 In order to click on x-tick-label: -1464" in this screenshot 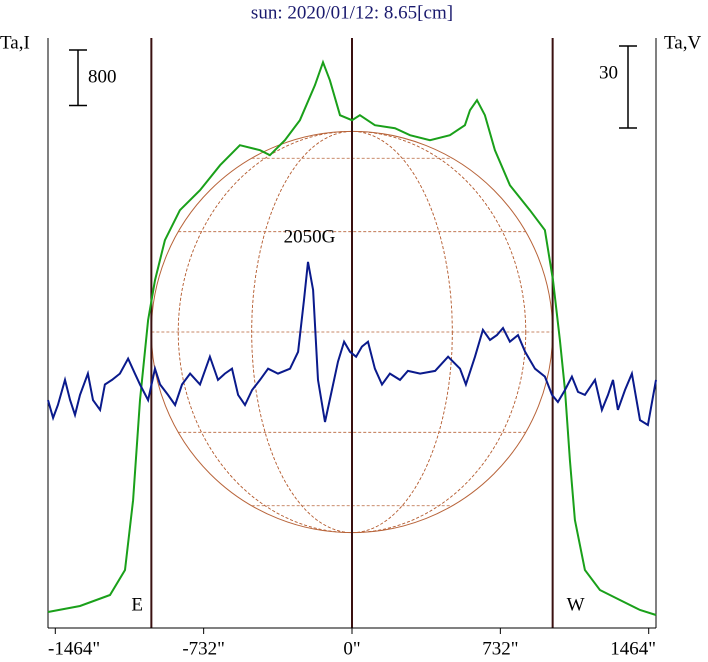, I will do `click(74, 648)`.